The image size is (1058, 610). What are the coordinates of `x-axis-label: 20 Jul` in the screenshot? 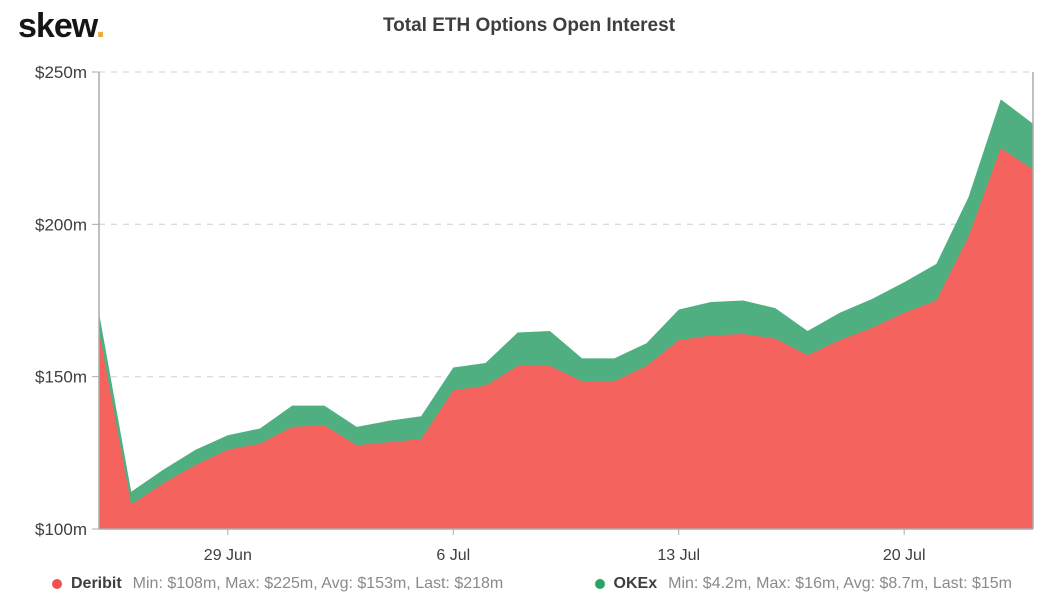 It's located at (904, 555).